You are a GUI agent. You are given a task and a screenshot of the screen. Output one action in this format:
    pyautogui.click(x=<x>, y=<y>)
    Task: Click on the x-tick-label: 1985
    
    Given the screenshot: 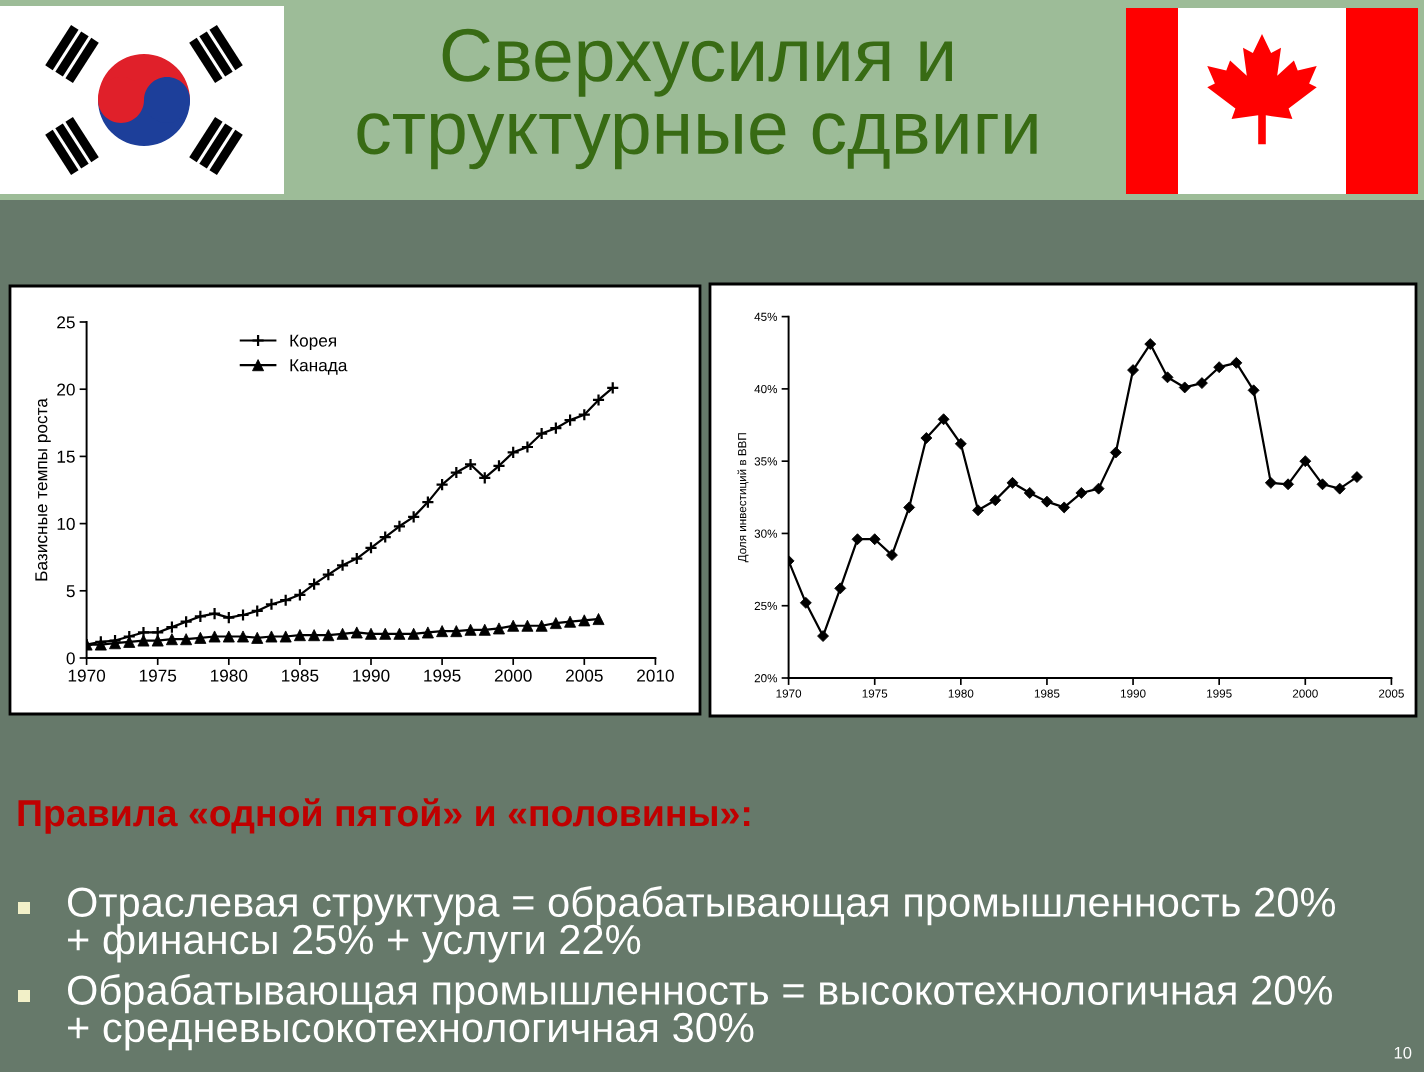 What is the action you would take?
    pyautogui.click(x=300, y=675)
    